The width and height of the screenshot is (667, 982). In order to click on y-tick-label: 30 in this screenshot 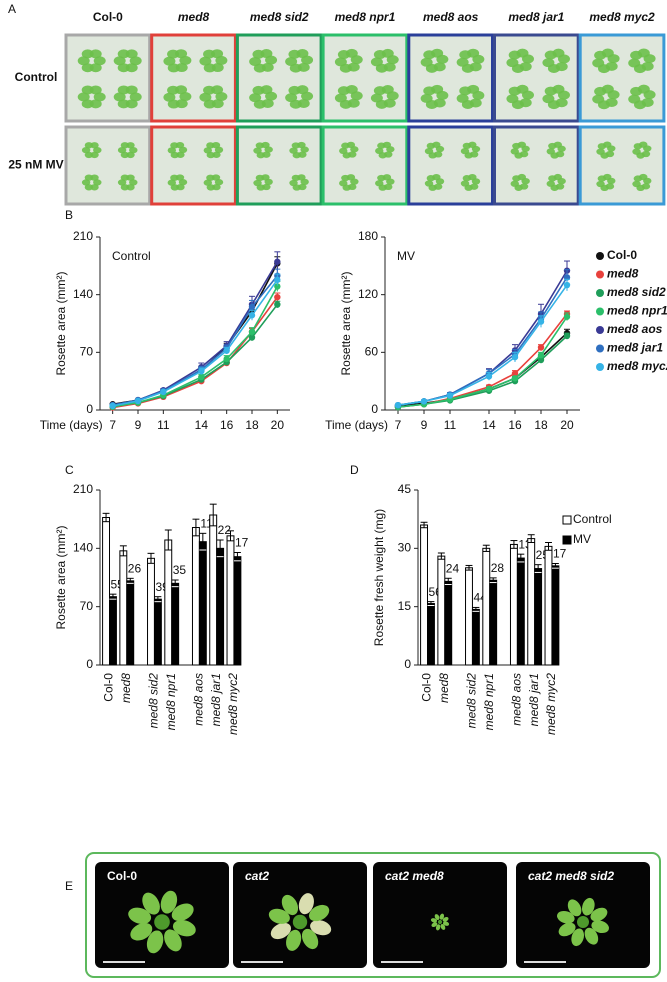, I will do `click(405, 548)`.